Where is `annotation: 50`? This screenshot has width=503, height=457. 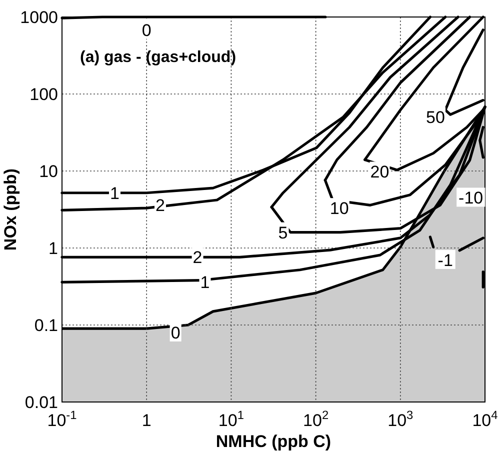 annotation: 50 is located at coordinates (435, 118).